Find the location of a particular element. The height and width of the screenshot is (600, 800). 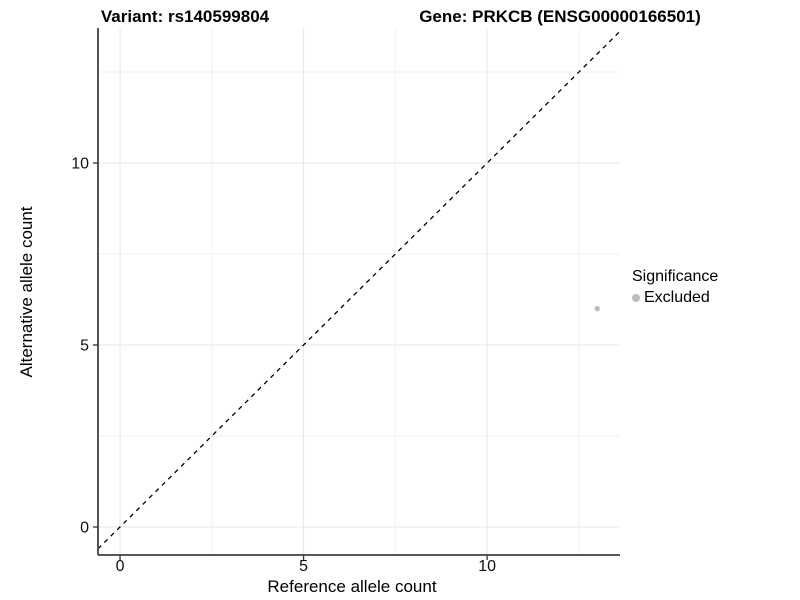

x-axis-title: Reference allele count is located at coordinates (351, 586).